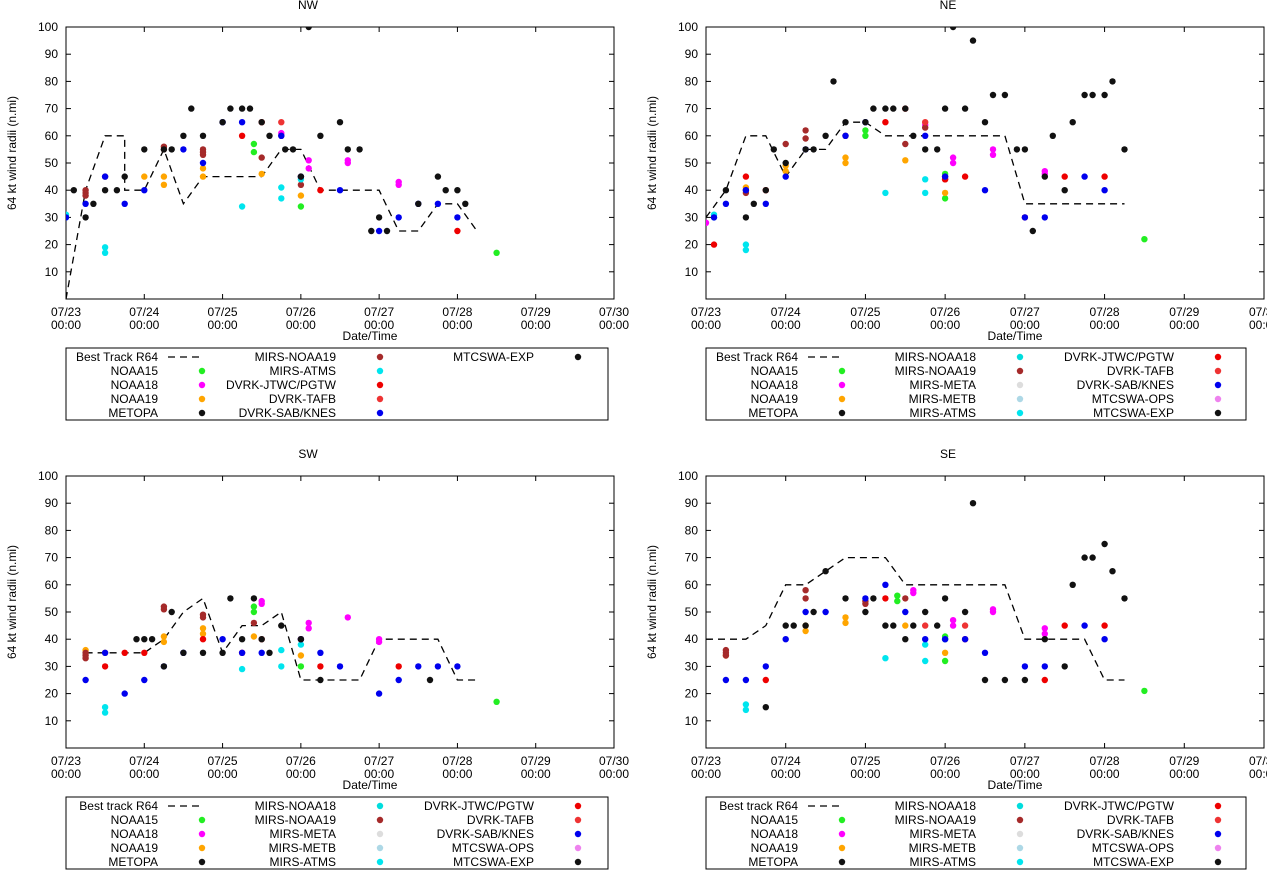  What do you see at coordinates (943, 413) in the screenshot?
I see `legend-label: MIRS-ATMS` at bounding box center [943, 413].